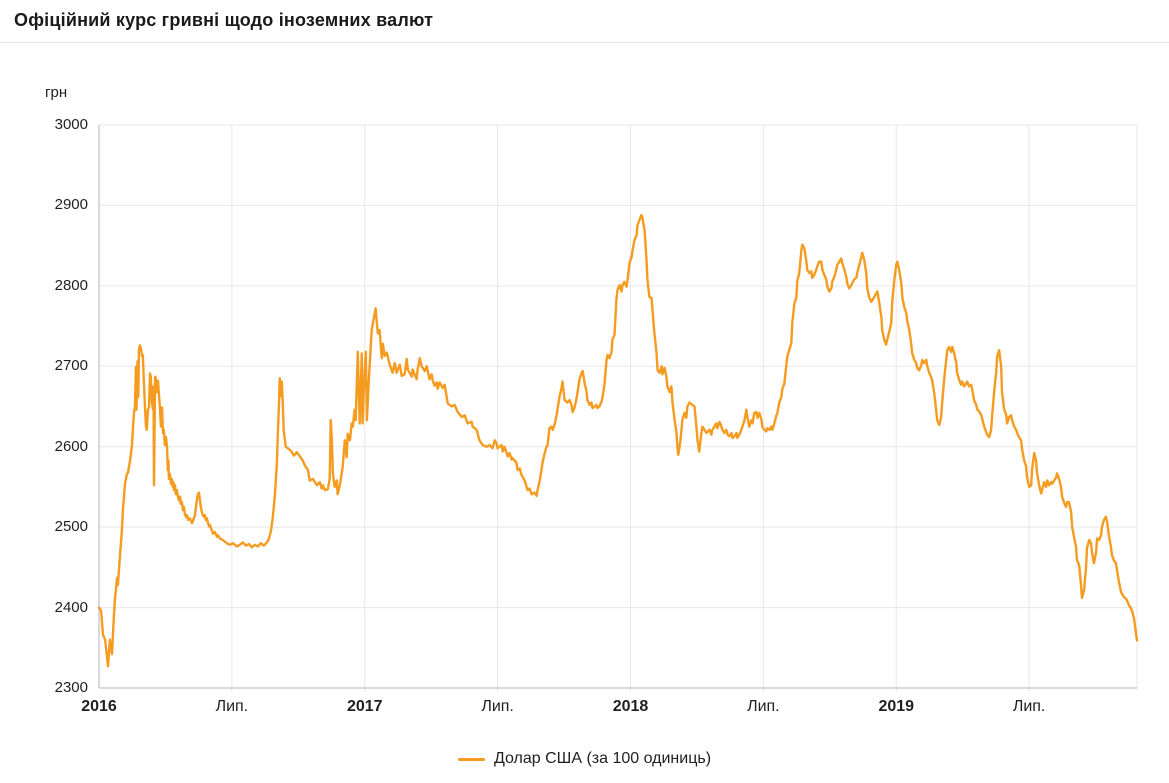 This screenshot has height=783, width=1169. What do you see at coordinates (71, 607) in the screenshot?
I see `y-tick-label: 2400` at bounding box center [71, 607].